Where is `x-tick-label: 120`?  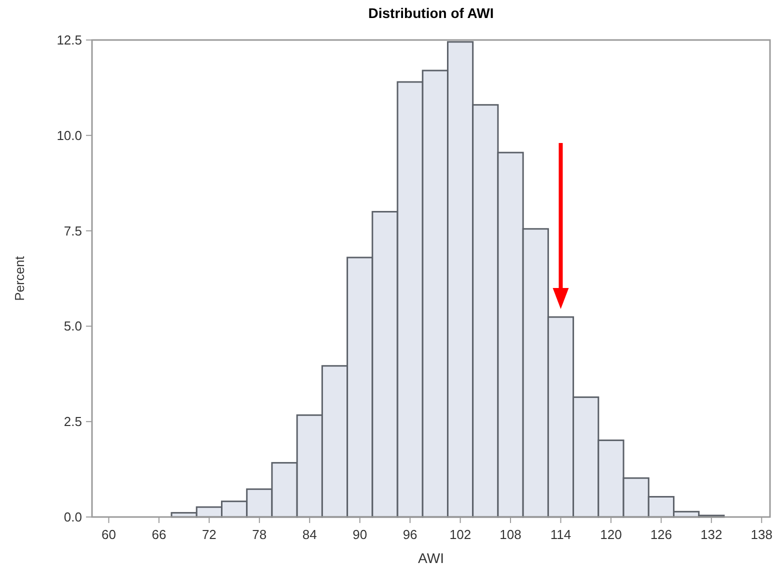 x-tick-label: 120 is located at coordinates (611, 534).